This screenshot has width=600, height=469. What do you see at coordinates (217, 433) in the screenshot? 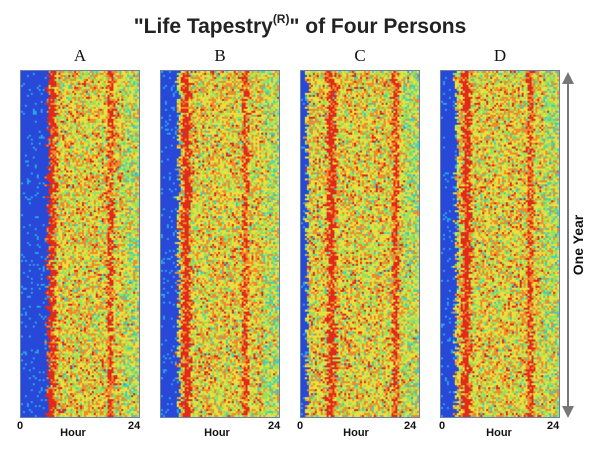
I see `x-axis-label-b: Hour` at bounding box center [217, 433].